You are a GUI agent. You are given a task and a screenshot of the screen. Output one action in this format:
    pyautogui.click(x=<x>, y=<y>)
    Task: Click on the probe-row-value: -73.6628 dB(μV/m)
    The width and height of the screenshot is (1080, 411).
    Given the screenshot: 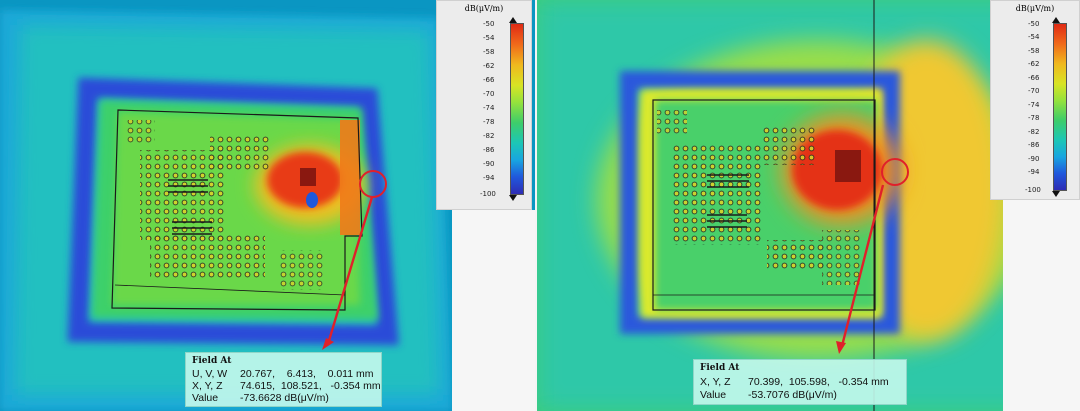 What is the action you would take?
    pyautogui.click(x=284, y=398)
    